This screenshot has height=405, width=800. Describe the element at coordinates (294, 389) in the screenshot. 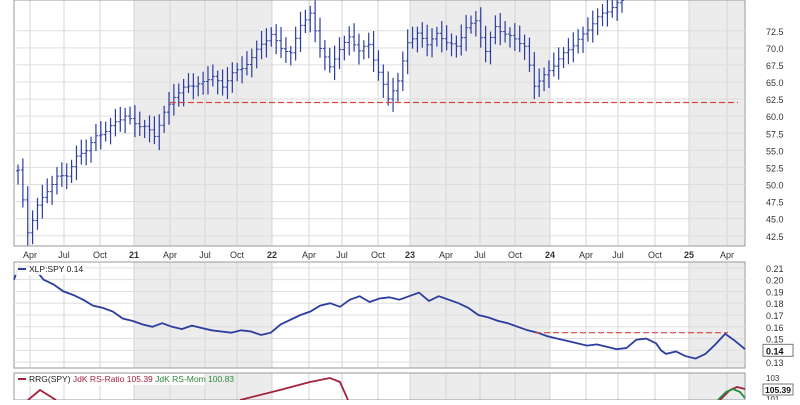

I see `rs-ratio-line` at that location.